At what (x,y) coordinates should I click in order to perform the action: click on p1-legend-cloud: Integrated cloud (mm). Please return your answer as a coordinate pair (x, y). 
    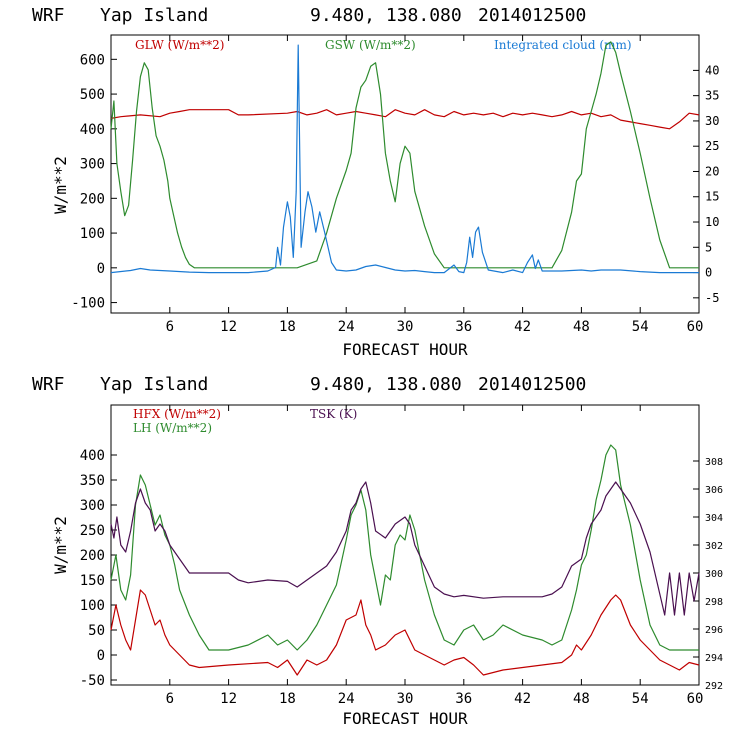
    Looking at the image, I should click on (563, 45).